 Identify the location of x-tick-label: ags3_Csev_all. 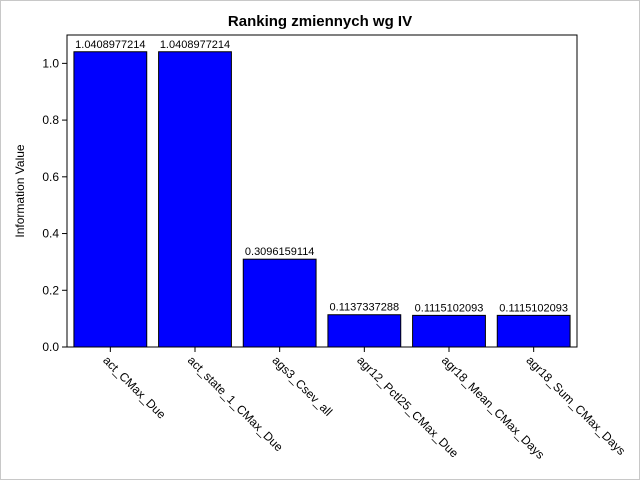
(303, 386).